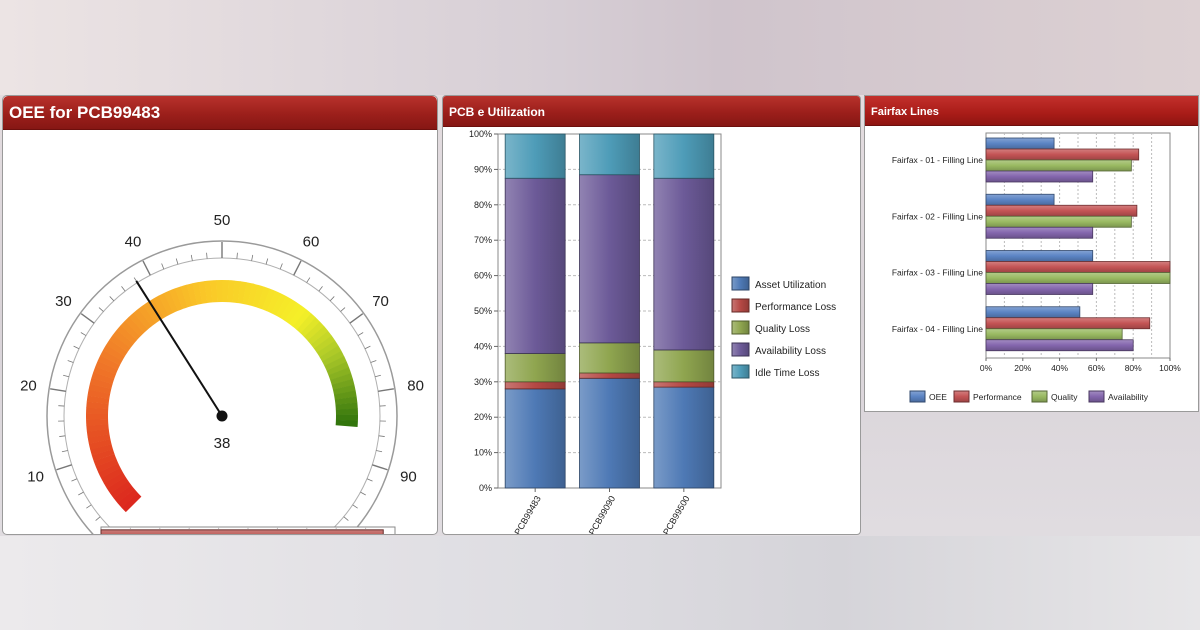  Describe the element at coordinates (609, 433) in the screenshot. I see `utilization-bar-pcb99090-asset-utilization` at that location.